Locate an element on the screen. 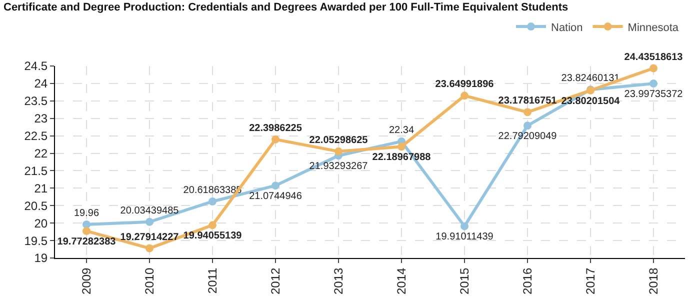 The image size is (700, 300). y-tick-label: 20 is located at coordinates (41, 223).